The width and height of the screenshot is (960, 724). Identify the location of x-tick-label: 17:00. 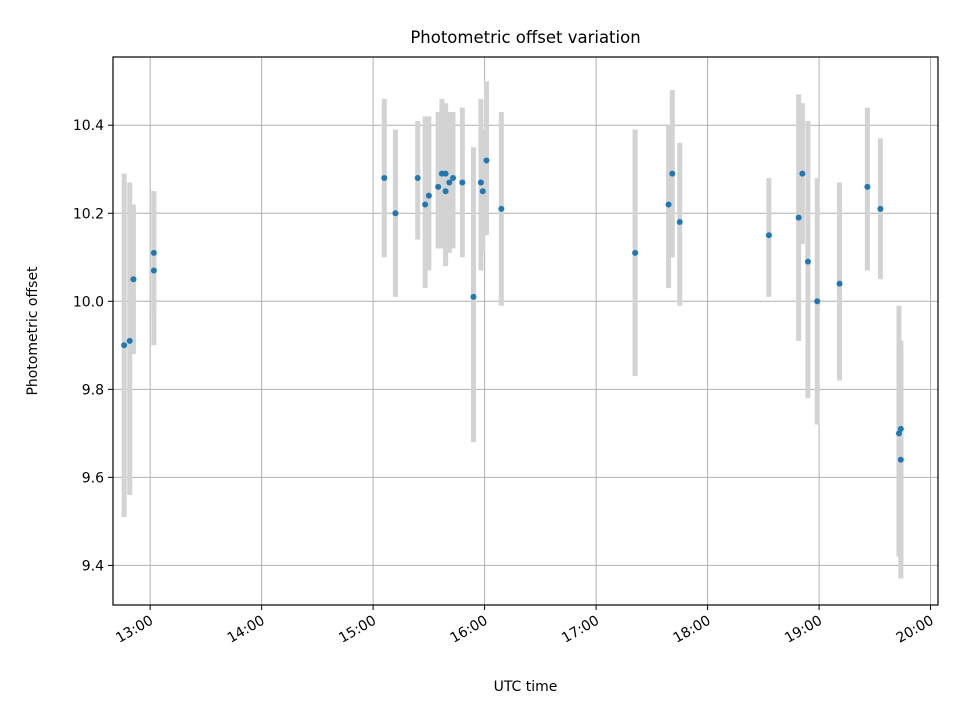
(580, 630).